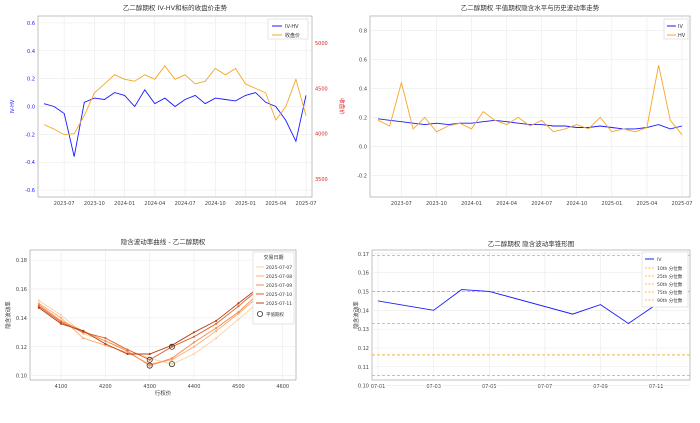 This screenshot has width=700, height=423. I want to click on series-line-HV, so click(530, 100).